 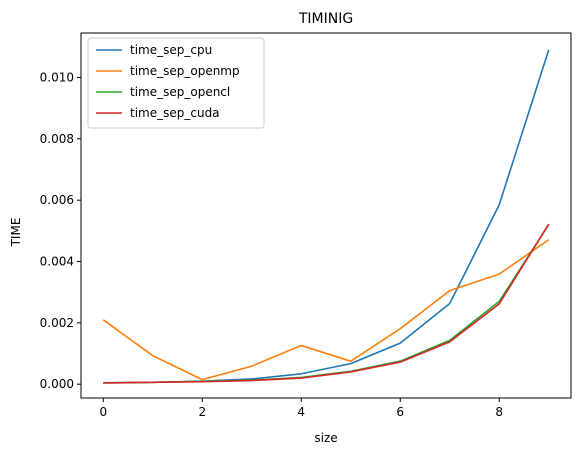 I want to click on x-tick-label: 2, so click(x=202, y=412).